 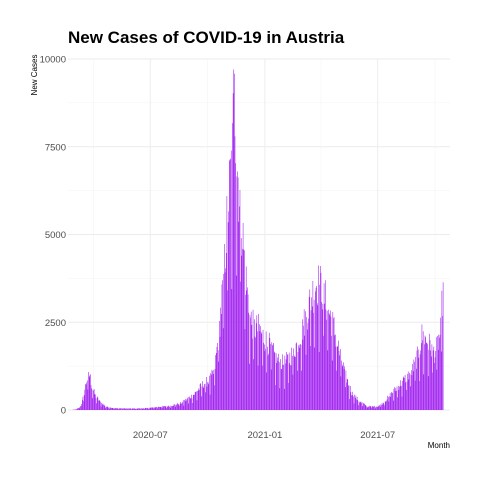 What do you see at coordinates (55, 323) in the screenshot?
I see `y-tick-label: 2500` at bounding box center [55, 323].